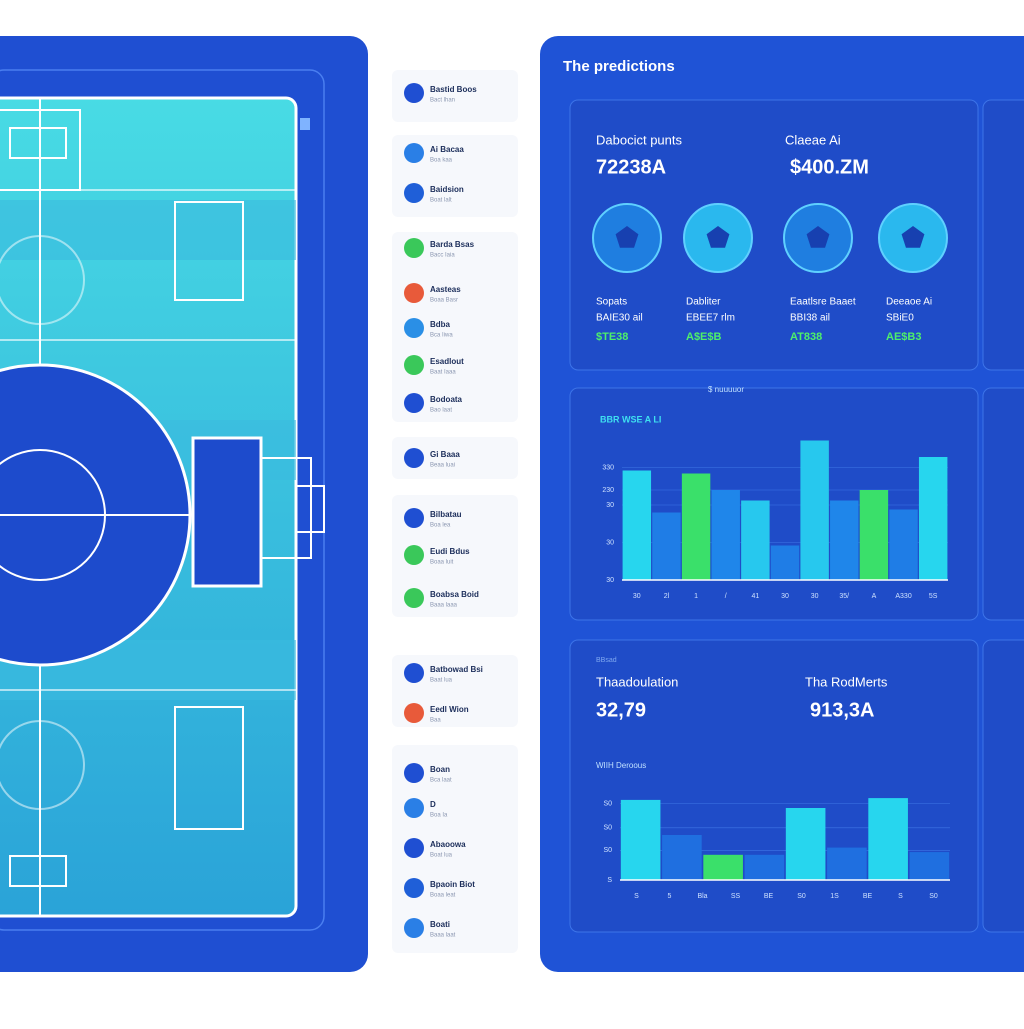 The height and width of the screenshot is (1029, 1024). What do you see at coordinates (456, 669) in the screenshot?
I see `item-title: Batbowad Bsi` at bounding box center [456, 669].